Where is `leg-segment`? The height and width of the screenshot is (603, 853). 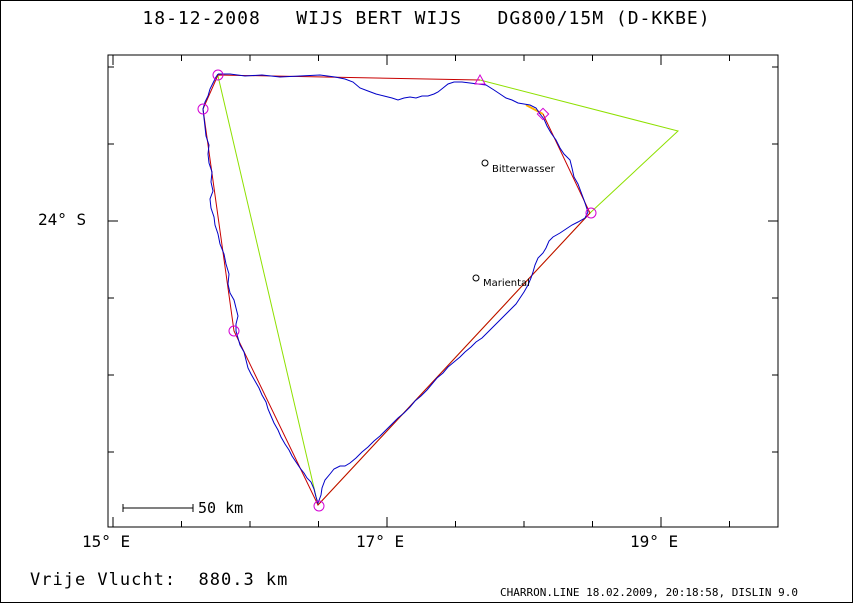
leg-segment is located at coordinates (534, 109).